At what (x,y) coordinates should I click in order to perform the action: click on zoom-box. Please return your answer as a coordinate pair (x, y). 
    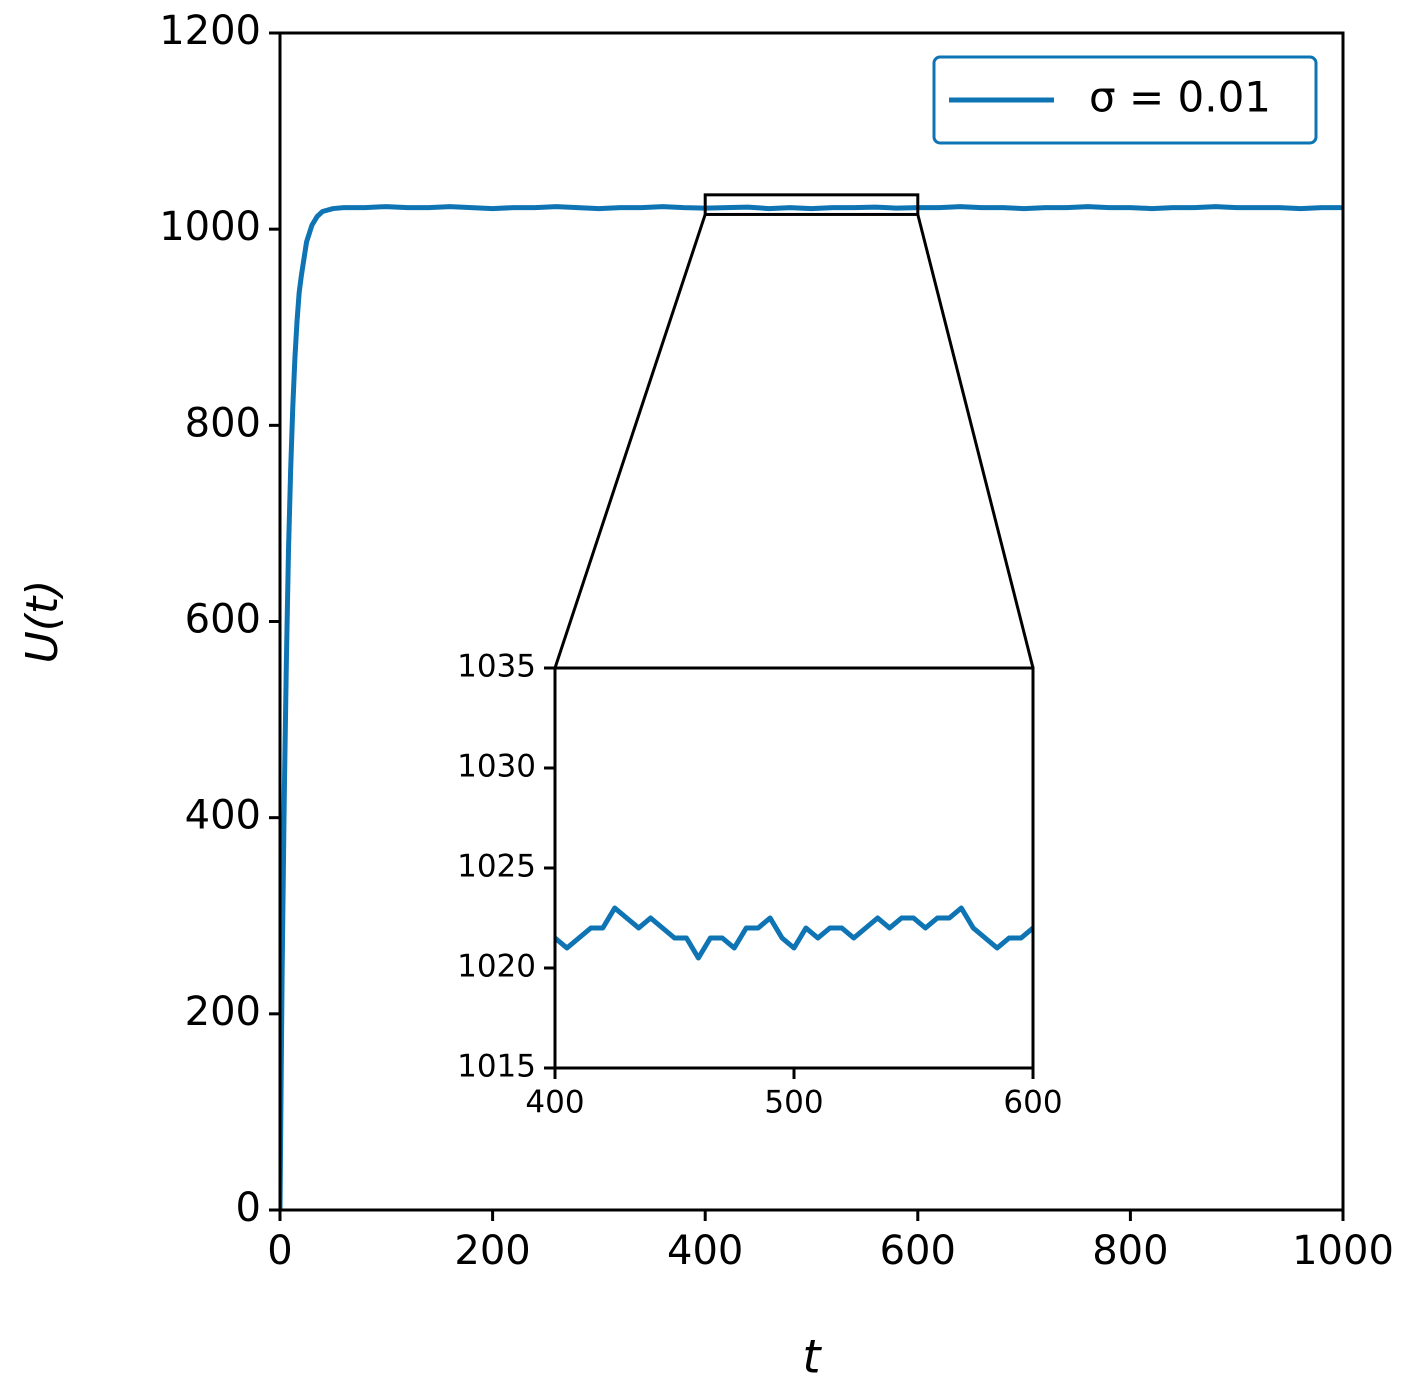
    Looking at the image, I should click on (811, 204).